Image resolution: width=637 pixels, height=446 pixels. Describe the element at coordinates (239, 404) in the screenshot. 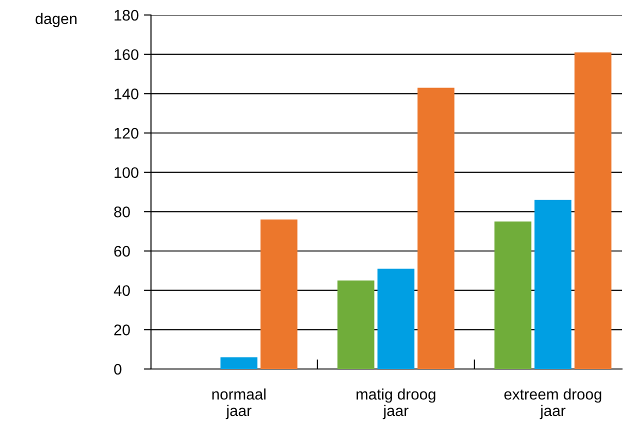

I see `x-tick-label: normaal jaar` at that location.